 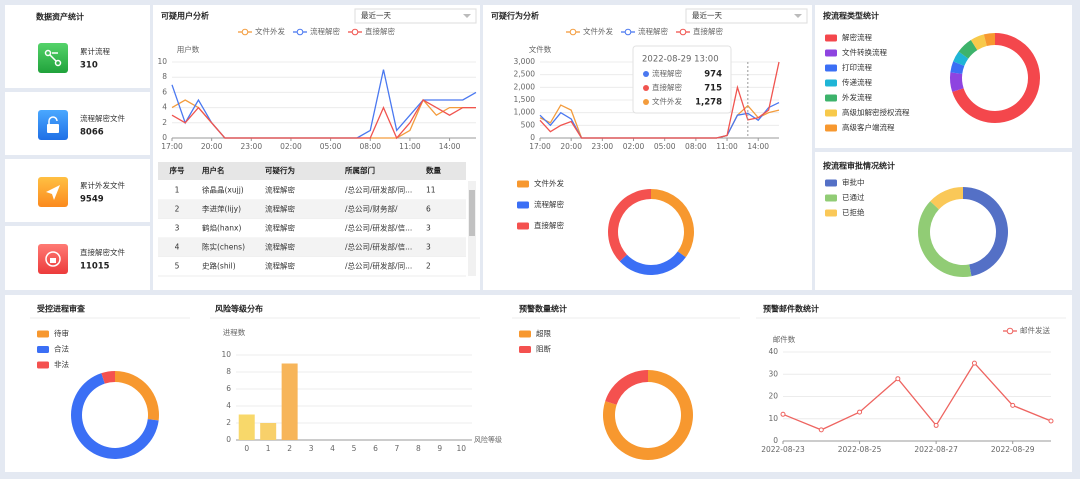 I want to click on x-tick-label: 2022-08-25, so click(x=860, y=449).